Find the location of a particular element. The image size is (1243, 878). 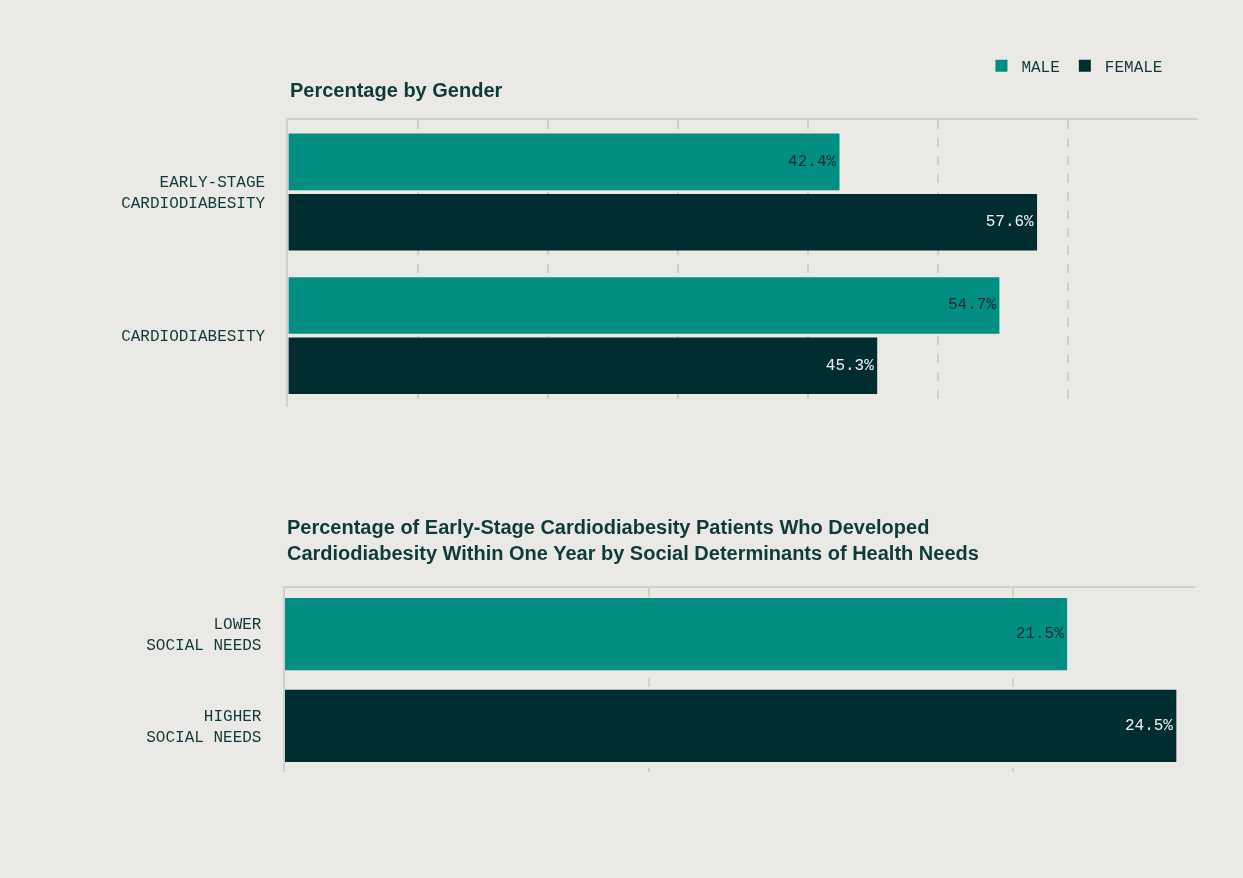

legend-label: MALE is located at coordinates (1040, 67).